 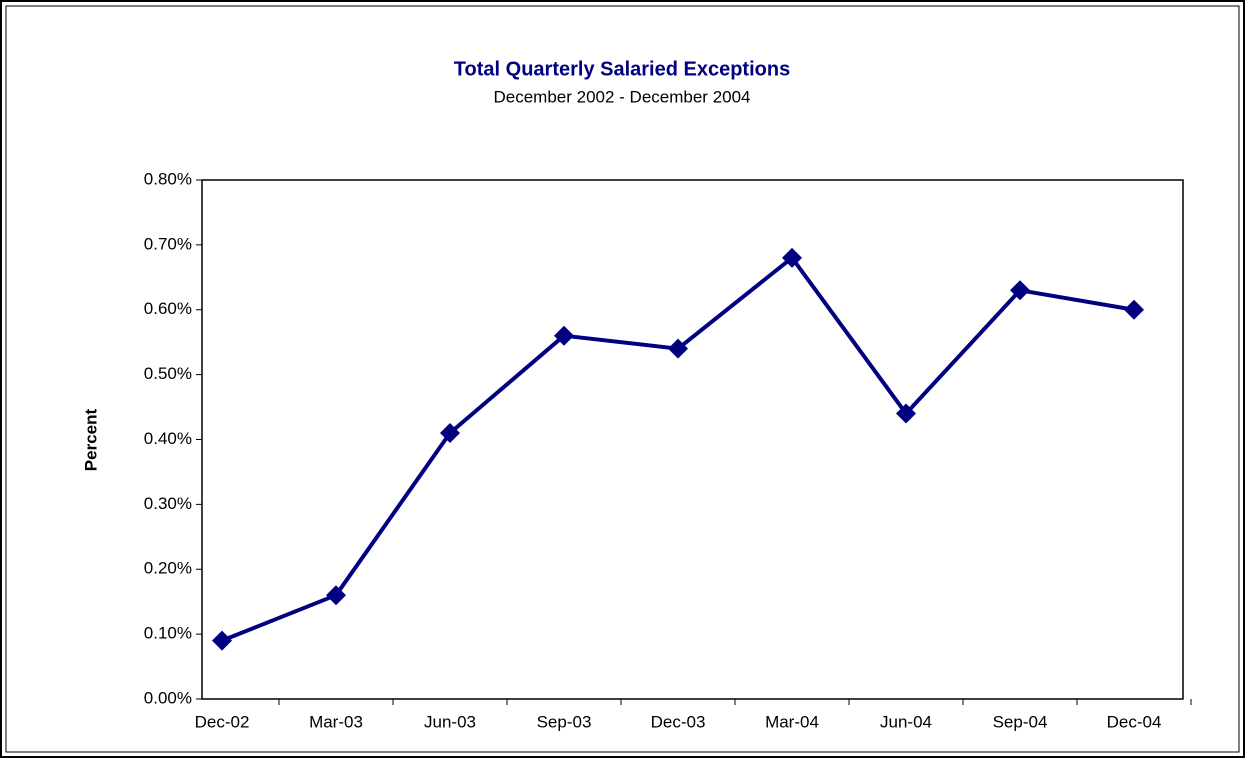 What do you see at coordinates (168, 178) in the screenshot?
I see `y-tick-label: 0.80%` at bounding box center [168, 178].